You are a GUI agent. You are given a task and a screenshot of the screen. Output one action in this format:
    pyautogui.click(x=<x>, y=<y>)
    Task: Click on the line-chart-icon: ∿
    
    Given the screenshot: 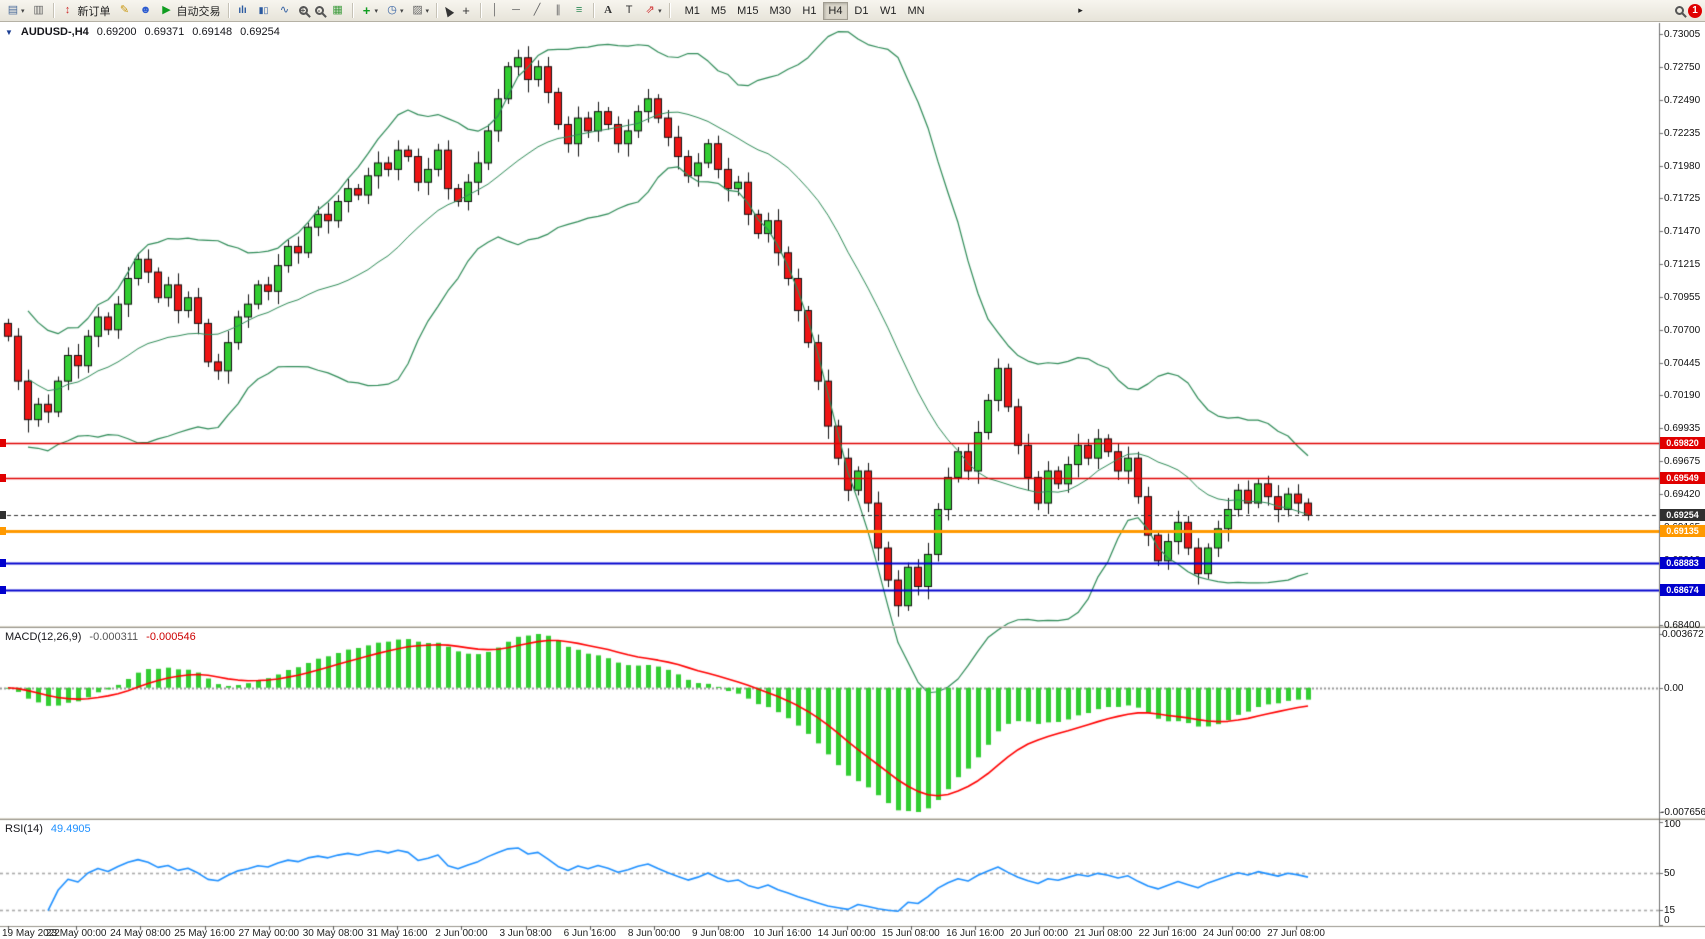 What is the action you would take?
    pyautogui.click(x=284, y=10)
    